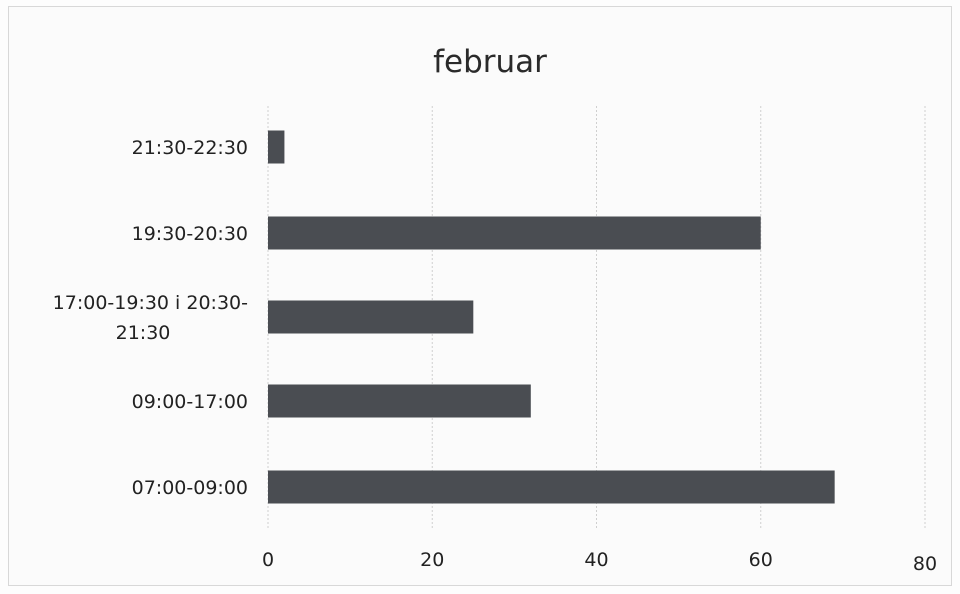  What do you see at coordinates (143, 333) in the screenshot?
I see `category-label: 21:30` at bounding box center [143, 333].